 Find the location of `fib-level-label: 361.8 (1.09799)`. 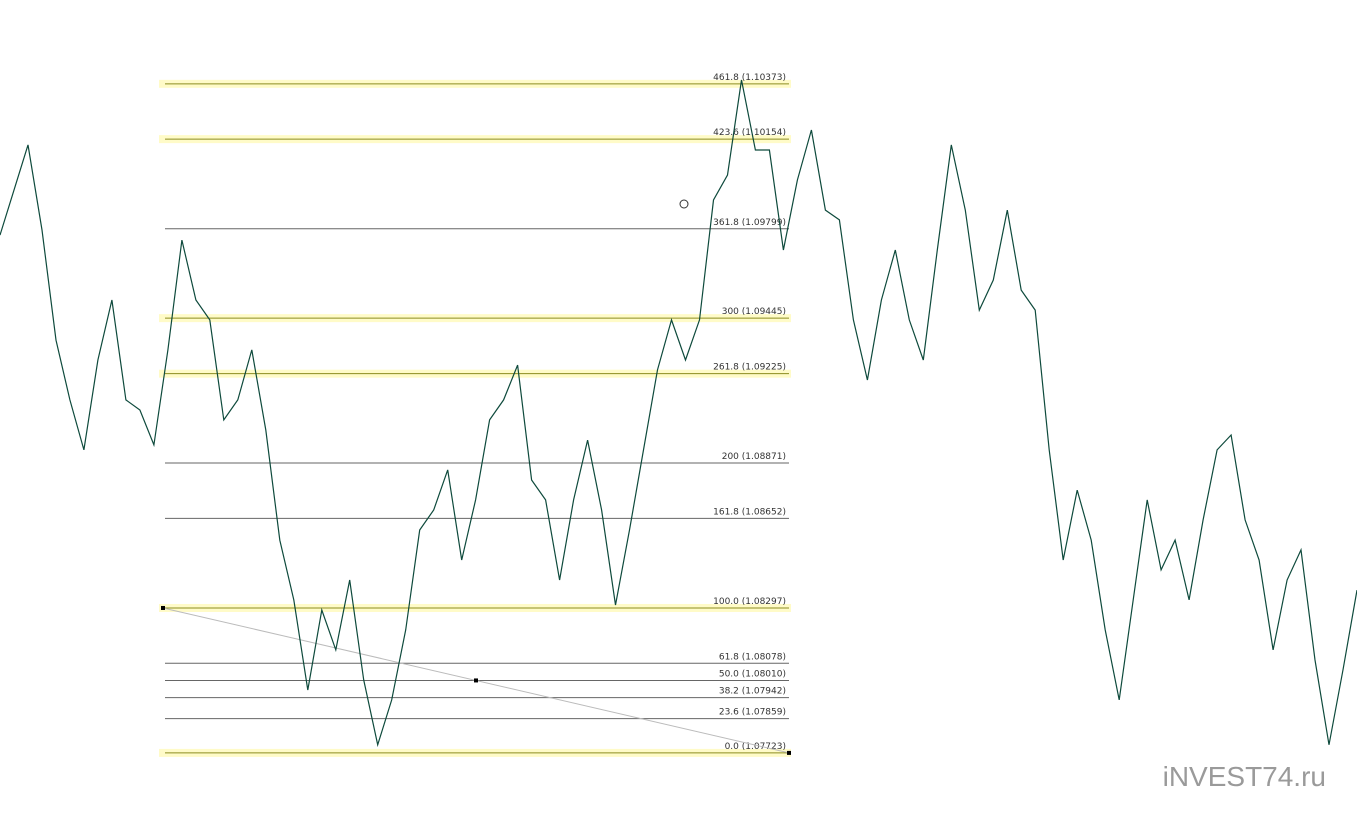

fib-level-label: 361.8 (1.09799) is located at coordinates (749, 223).